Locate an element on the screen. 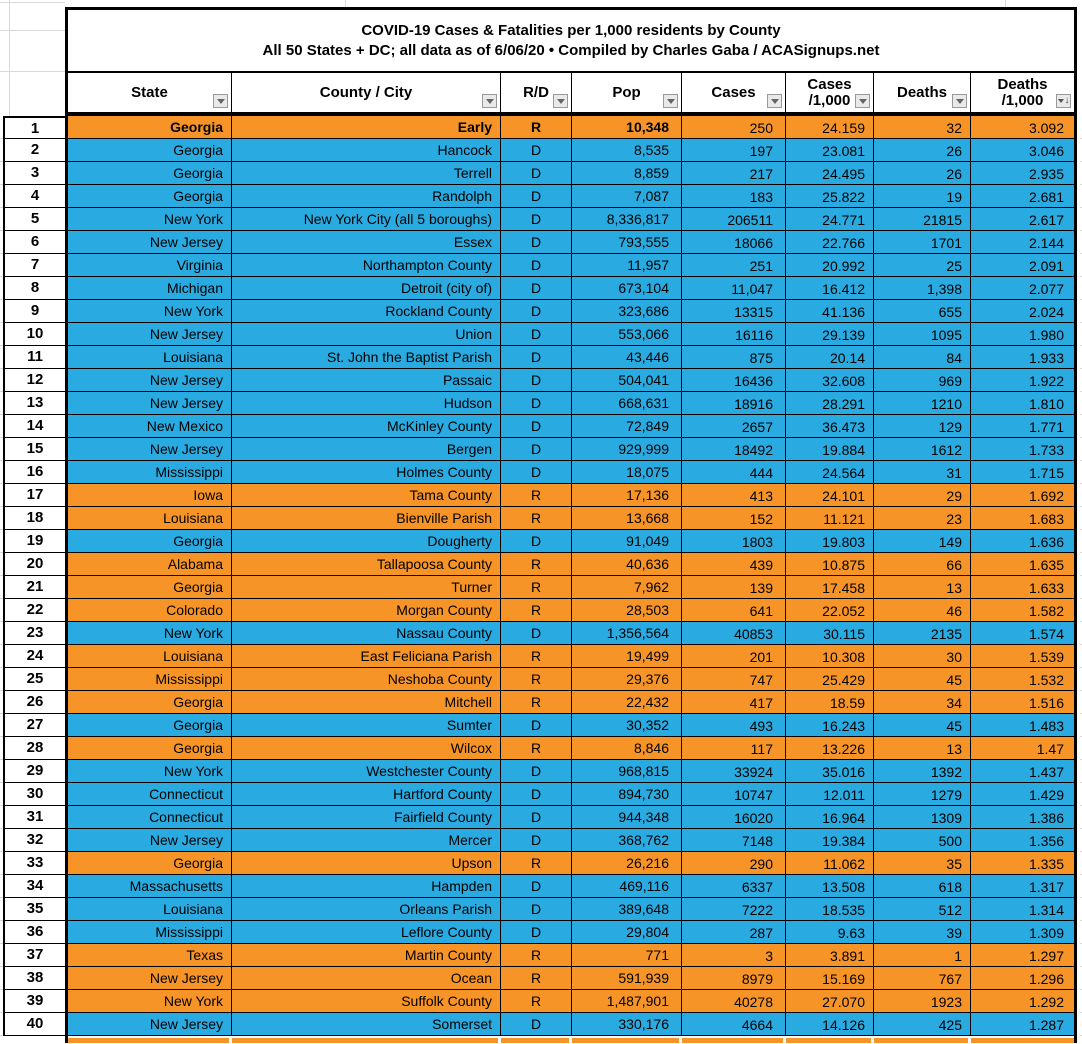 This screenshot has height=1044, width=1082. cell-deaths: 29 is located at coordinates (922, 495).